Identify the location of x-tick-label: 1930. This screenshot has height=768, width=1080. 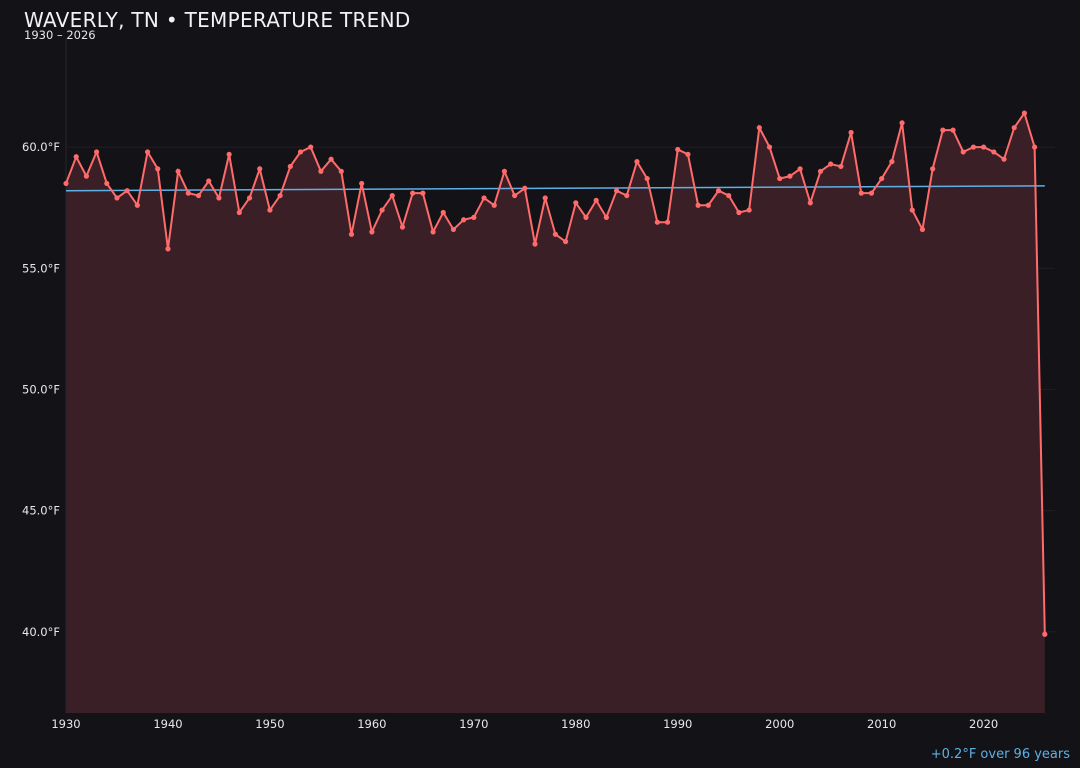
(65, 724).